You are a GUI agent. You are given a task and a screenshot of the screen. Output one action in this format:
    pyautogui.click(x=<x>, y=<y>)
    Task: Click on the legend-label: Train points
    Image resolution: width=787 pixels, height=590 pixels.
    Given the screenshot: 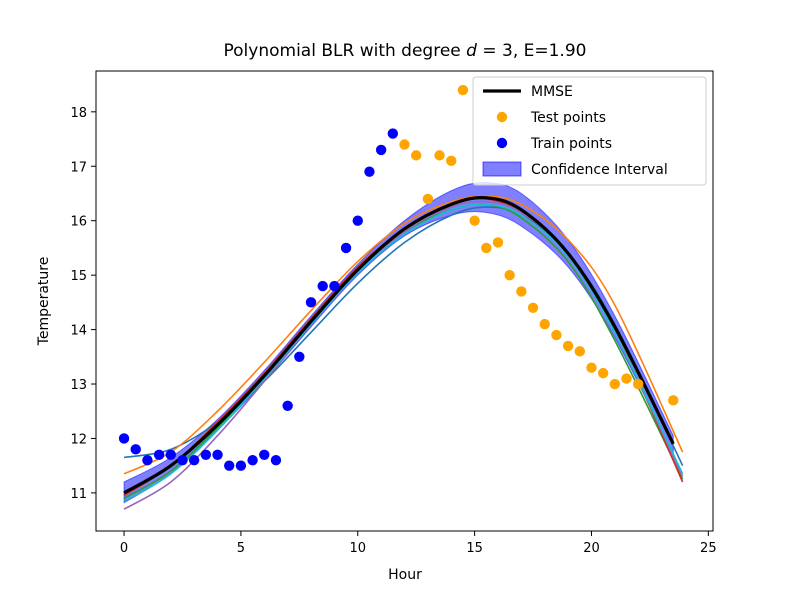 What is the action you would take?
    pyautogui.click(x=571, y=144)
    